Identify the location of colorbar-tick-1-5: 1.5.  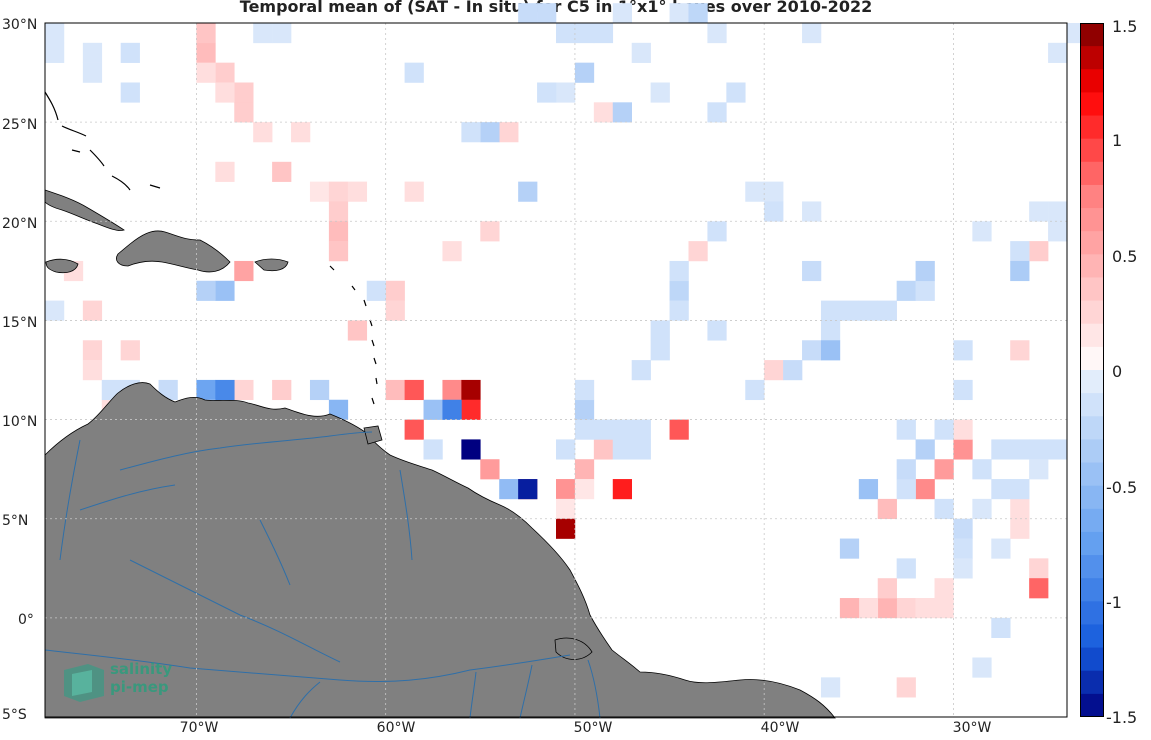
(1125, 26).